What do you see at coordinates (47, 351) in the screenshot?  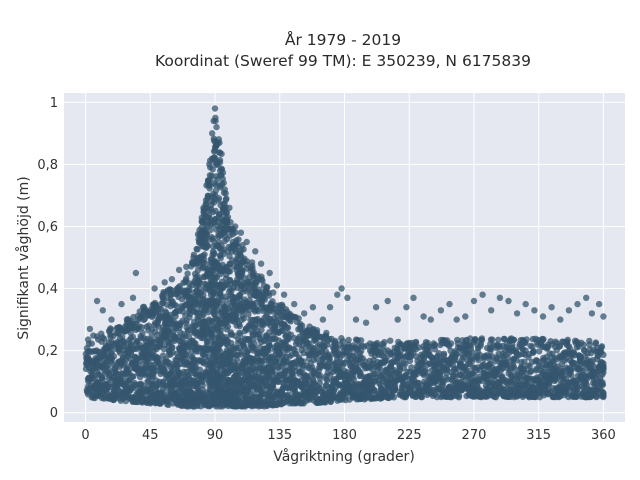 I see `y-tick-label: 0,2` at bounding box center [47, 351].